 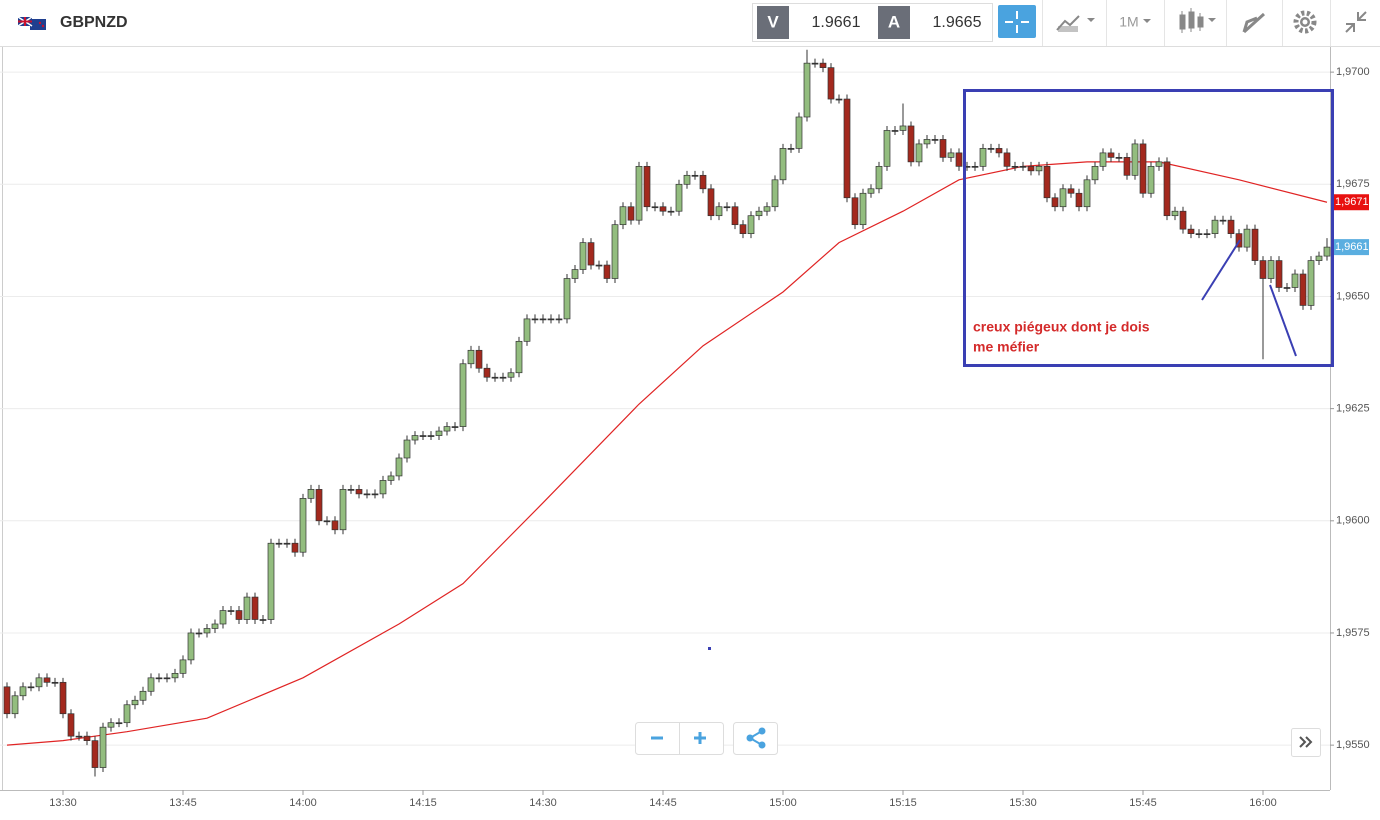 What do you see at coordinates (1352, 247) in the screenshot?
I see `price-marker-label: 1,9661` at bounding box center [1352, 247].